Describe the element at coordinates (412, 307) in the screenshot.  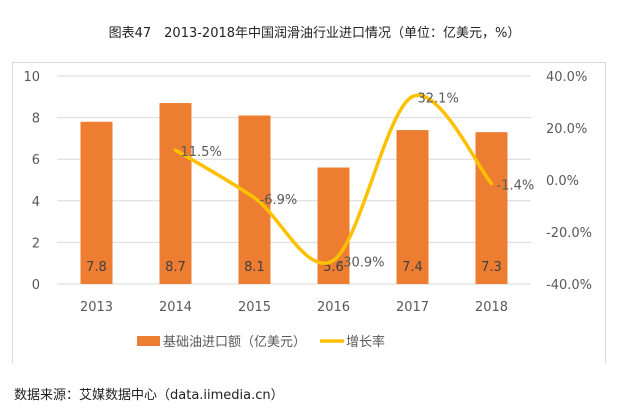
I see `x-tick-label: 2017` at that location.